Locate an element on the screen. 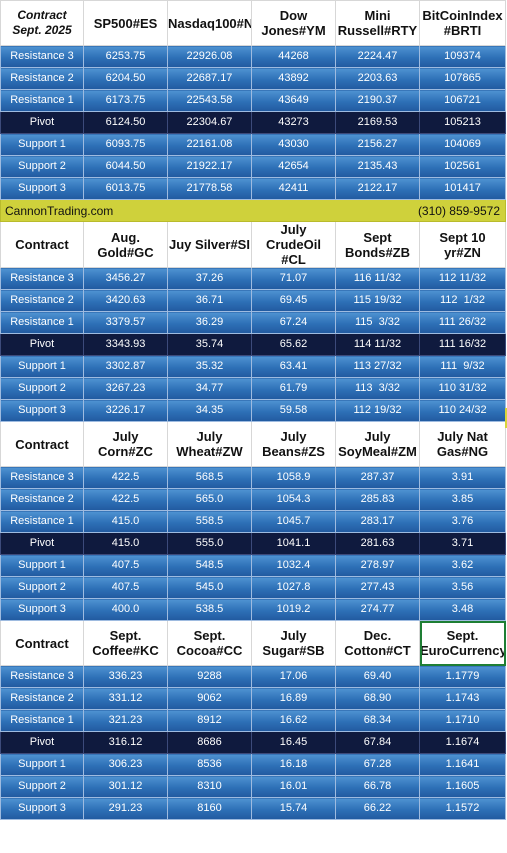 The image size is (507, 853). level-value-cell: 6173.75 is located at coordinates (125, 100).